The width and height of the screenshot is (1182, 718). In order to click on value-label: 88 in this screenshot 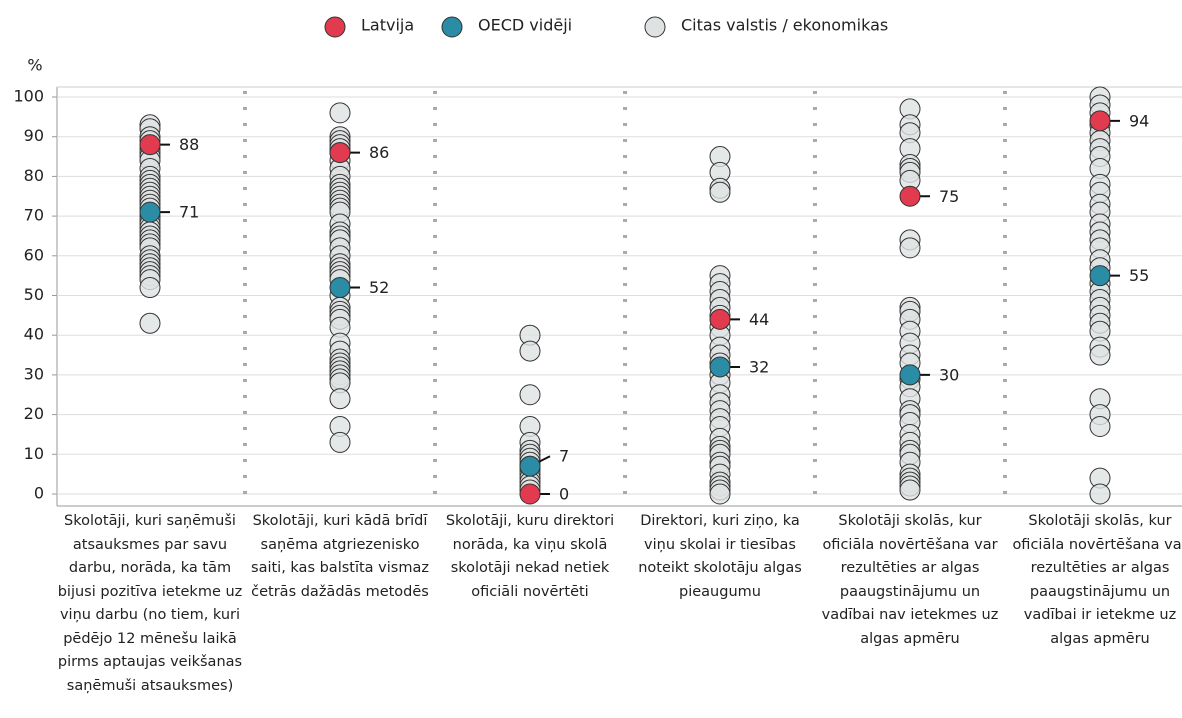, I will do `click(189, 144)`.